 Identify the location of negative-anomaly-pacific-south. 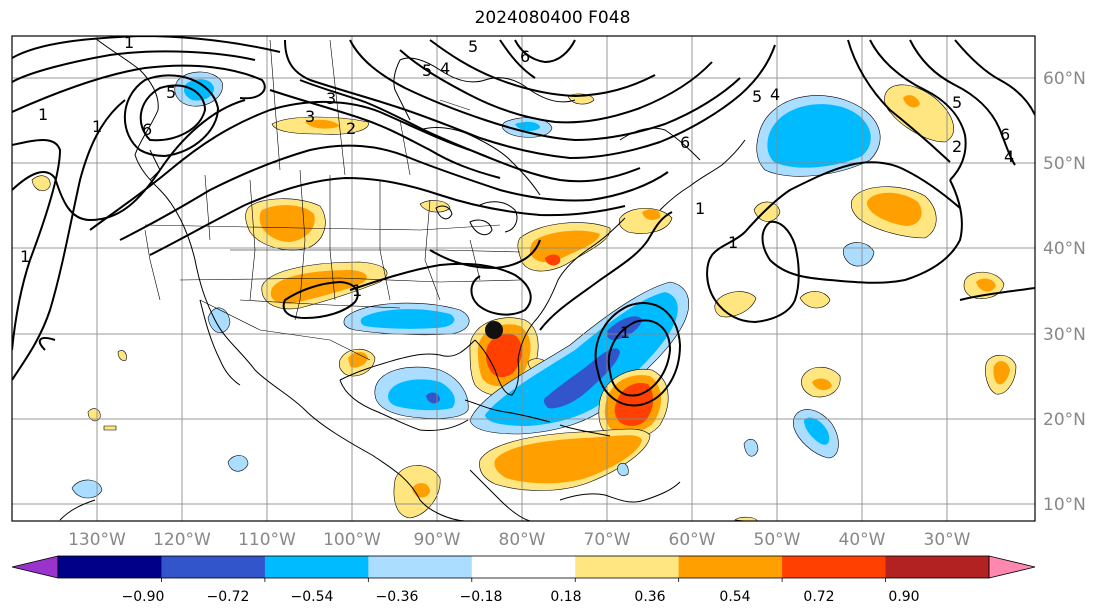
(87, 489).